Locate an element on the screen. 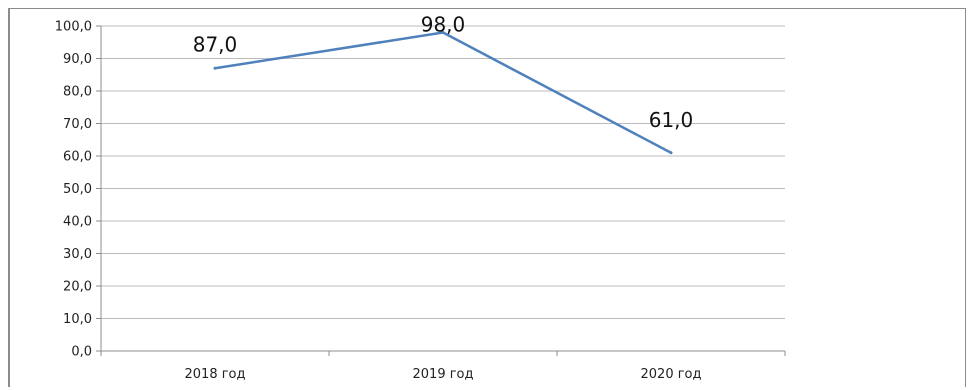  y-tick-label: 0,0 is located at coordinates (81, 352).